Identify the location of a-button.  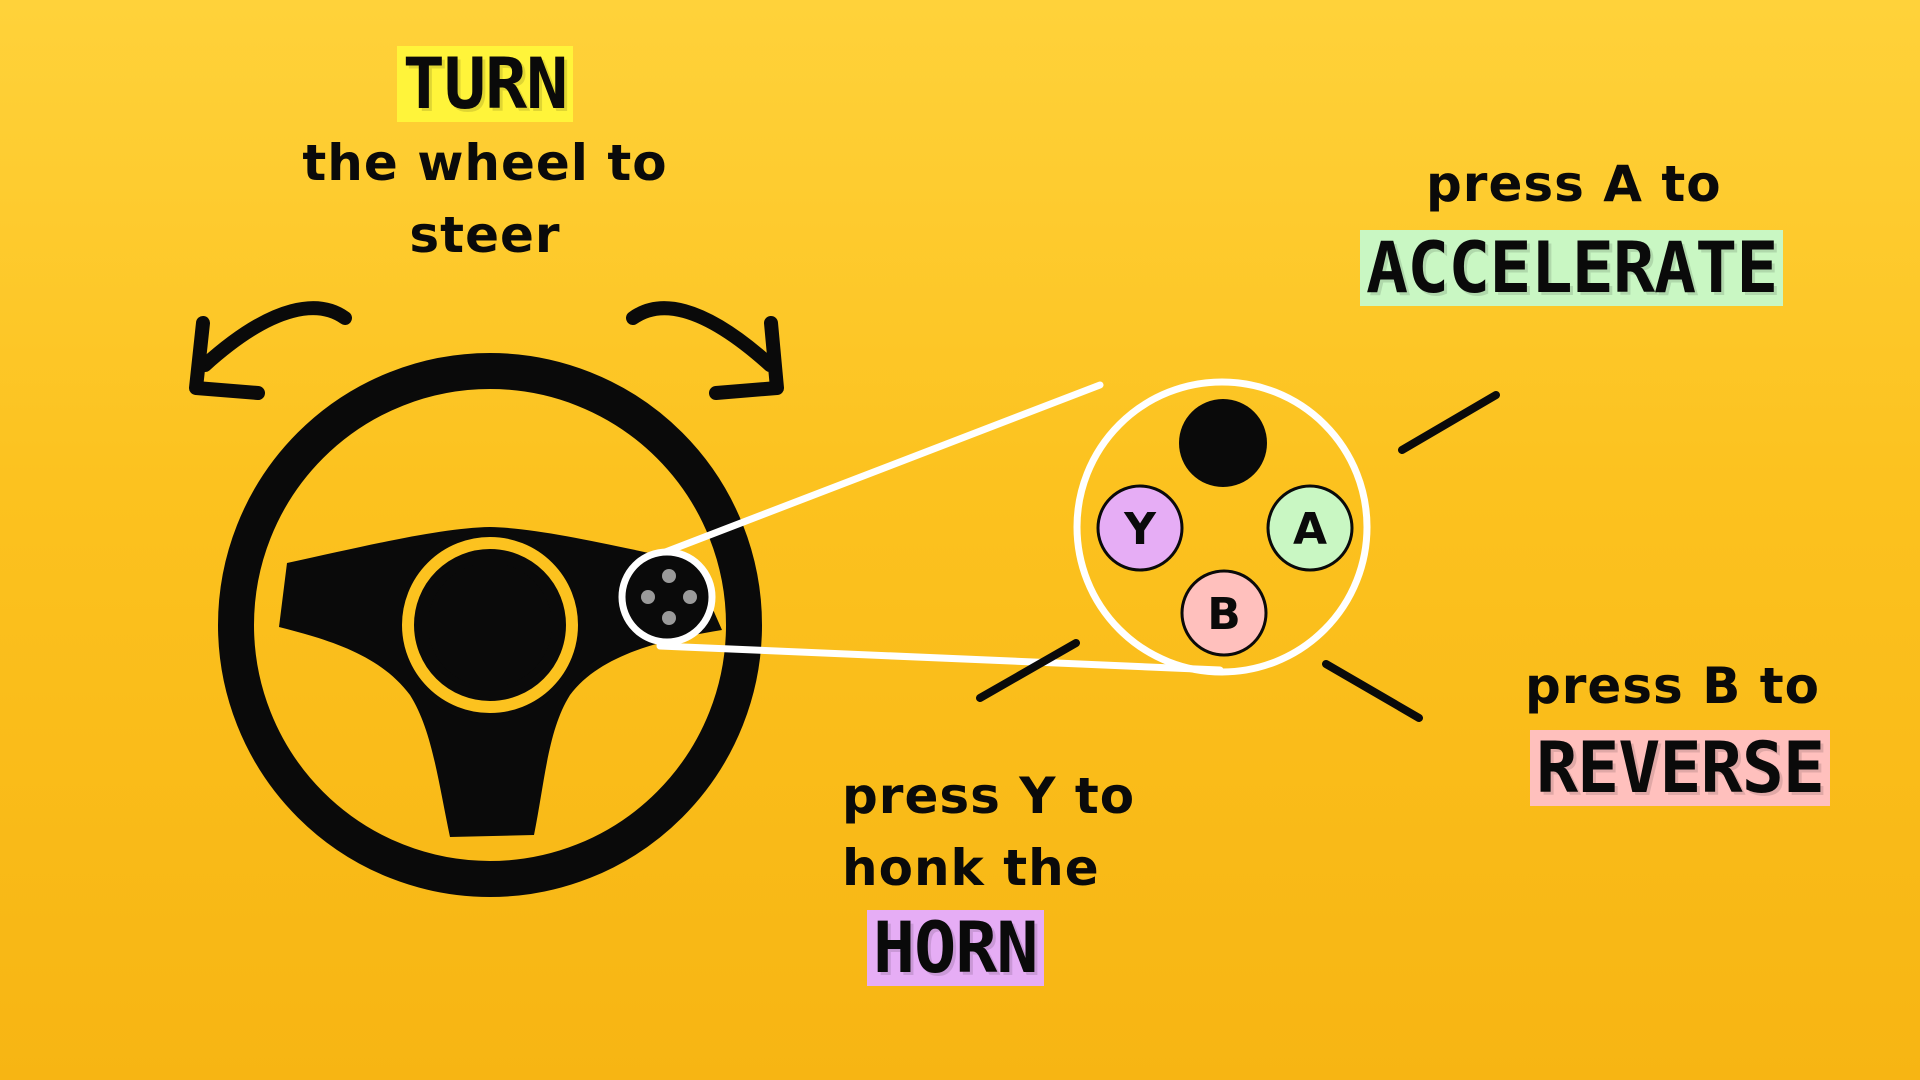
(1310, 528).